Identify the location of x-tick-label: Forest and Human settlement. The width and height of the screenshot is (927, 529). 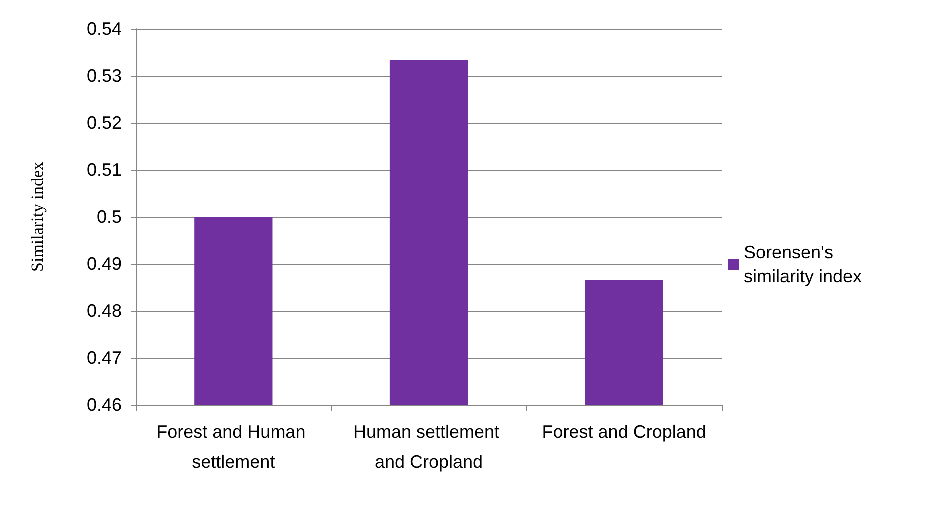
(233, 447).